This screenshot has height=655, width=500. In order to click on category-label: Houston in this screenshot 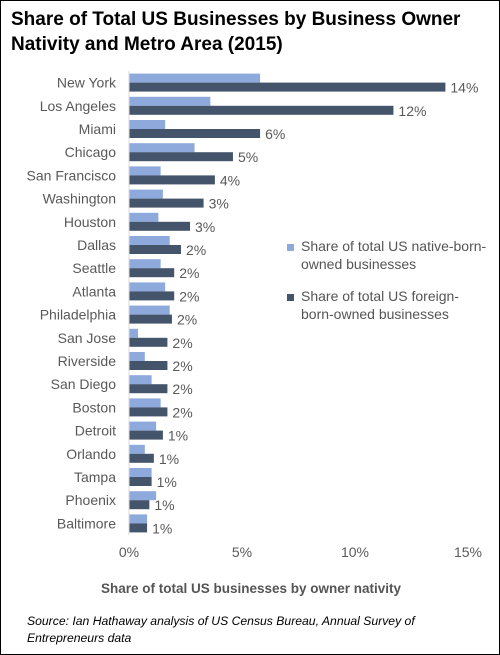, I will do `click(90, 222)`.